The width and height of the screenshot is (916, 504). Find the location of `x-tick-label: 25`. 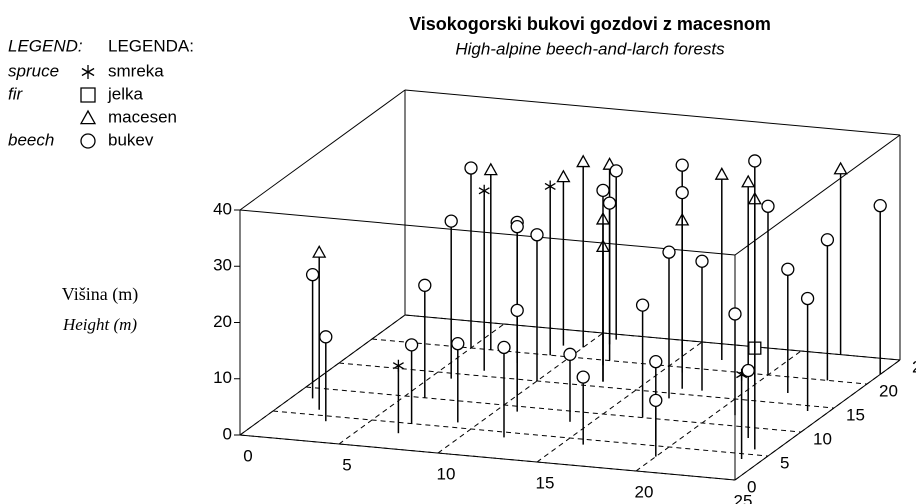

x-tick-label: 25 is located at coordinates (743, 497).